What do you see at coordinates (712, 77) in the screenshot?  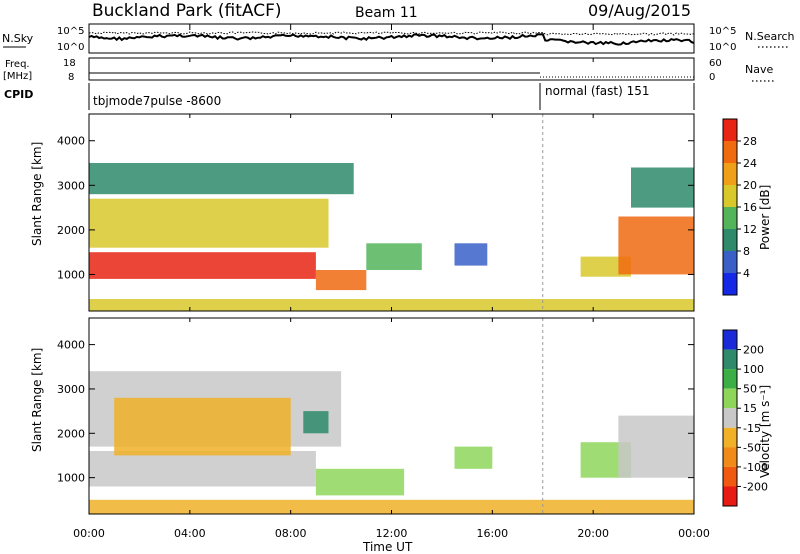 I see `nave-tick-bottom: 0` at bounding box center [712, 77].